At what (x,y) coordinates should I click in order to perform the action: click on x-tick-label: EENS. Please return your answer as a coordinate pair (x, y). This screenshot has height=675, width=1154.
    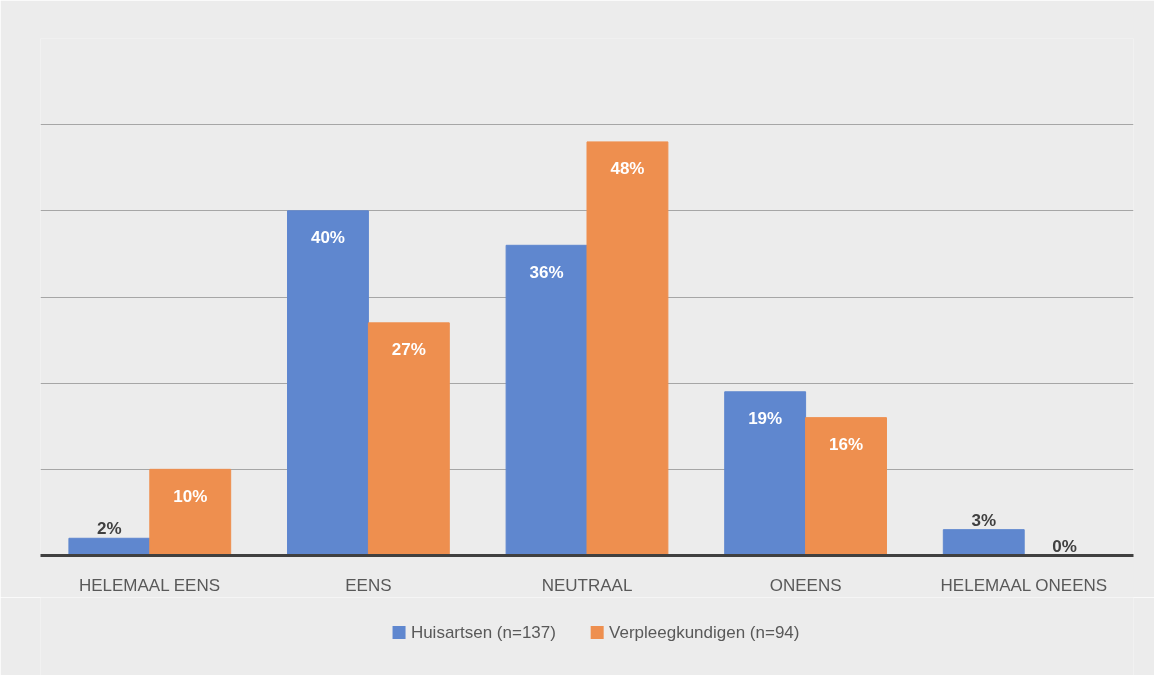
    Looking at the image, I should click on (368, 585).